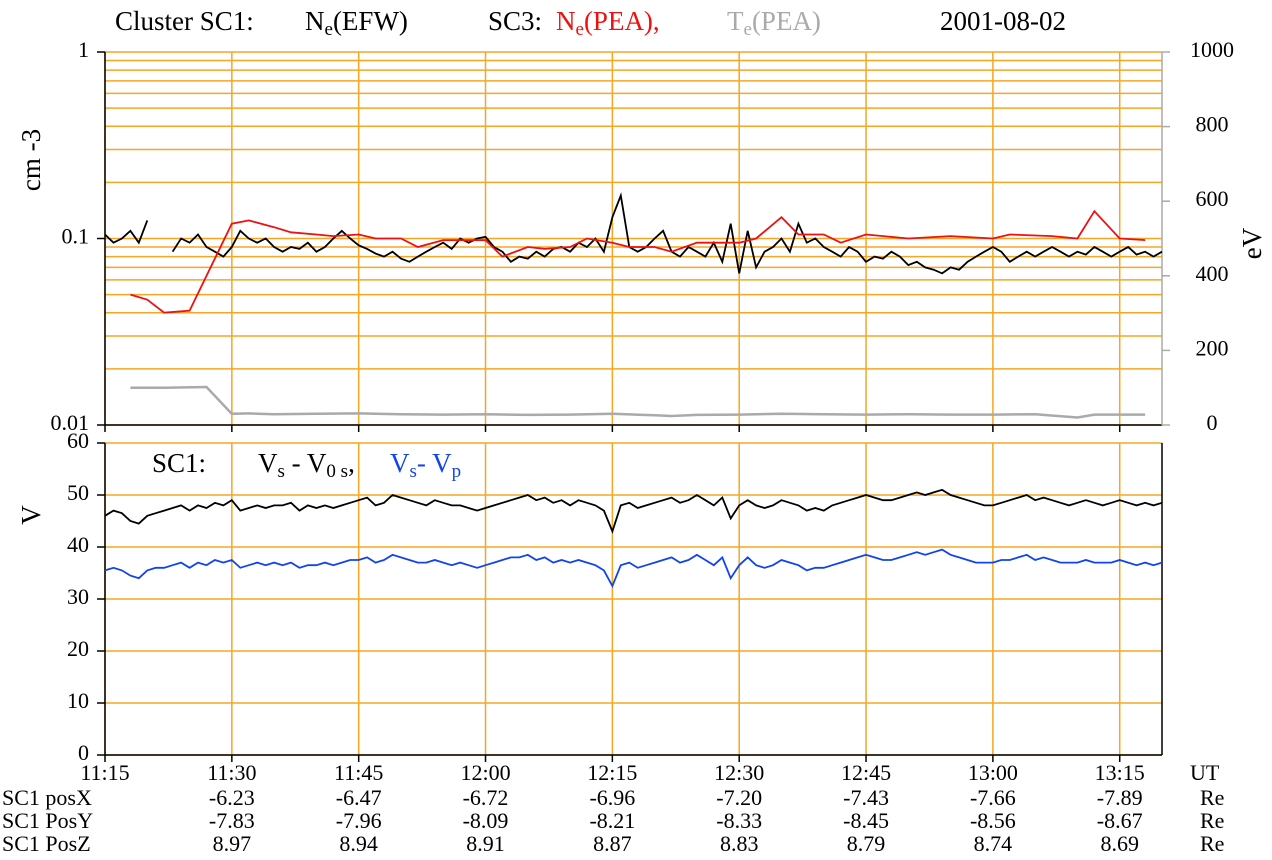  Describe the element at coordinates (1120, 797) in the screenshot. I see `position-value: -7.89` at that location.